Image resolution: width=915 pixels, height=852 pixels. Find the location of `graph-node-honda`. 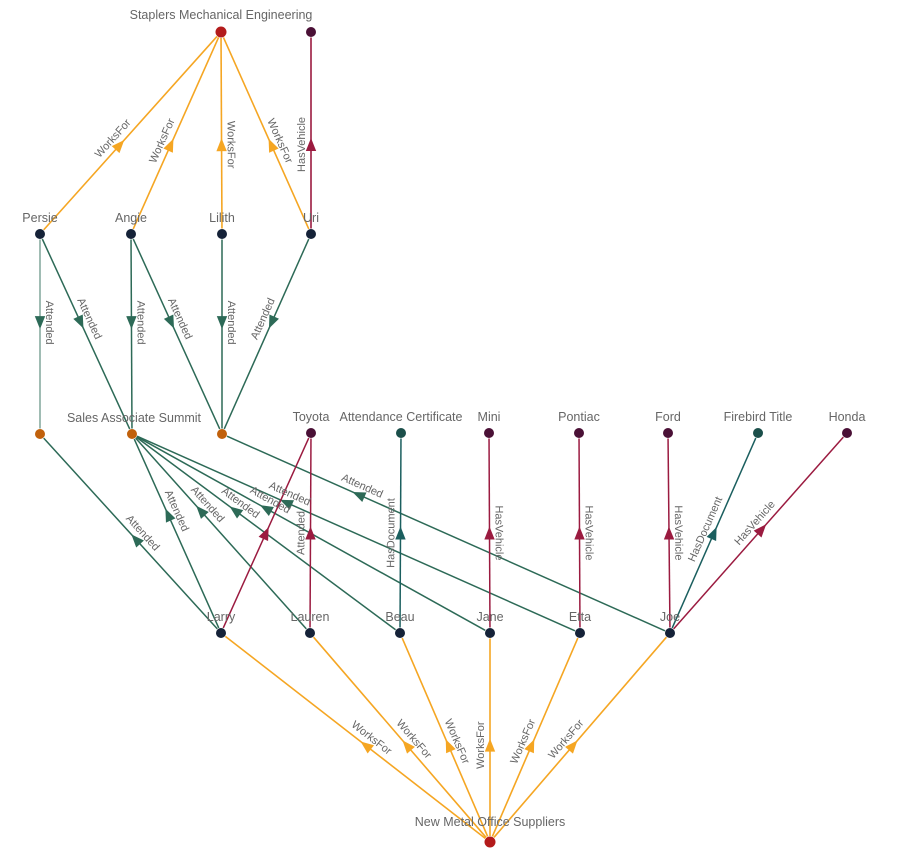

graph-node-honda is located at coordinates (847, 433).